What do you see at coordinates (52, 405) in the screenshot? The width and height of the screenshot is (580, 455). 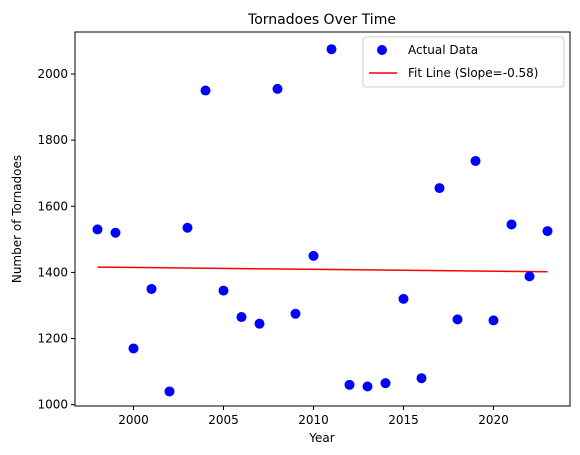 I see `y-tick-label: 1000` at bounding box center [52, 405].